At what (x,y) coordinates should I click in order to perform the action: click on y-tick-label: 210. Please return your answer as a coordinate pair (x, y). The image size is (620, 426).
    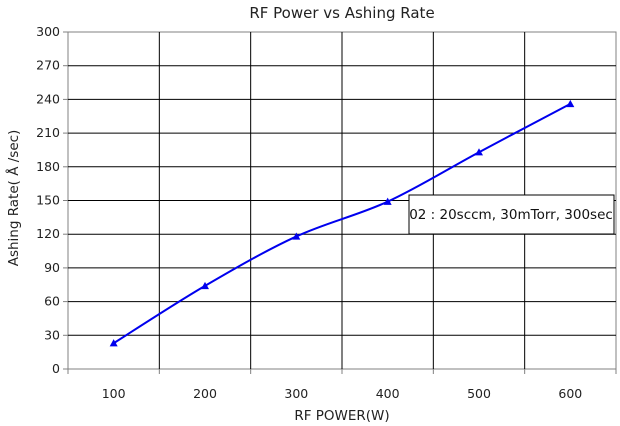
    Looking at the image, I should click on (48, 132).